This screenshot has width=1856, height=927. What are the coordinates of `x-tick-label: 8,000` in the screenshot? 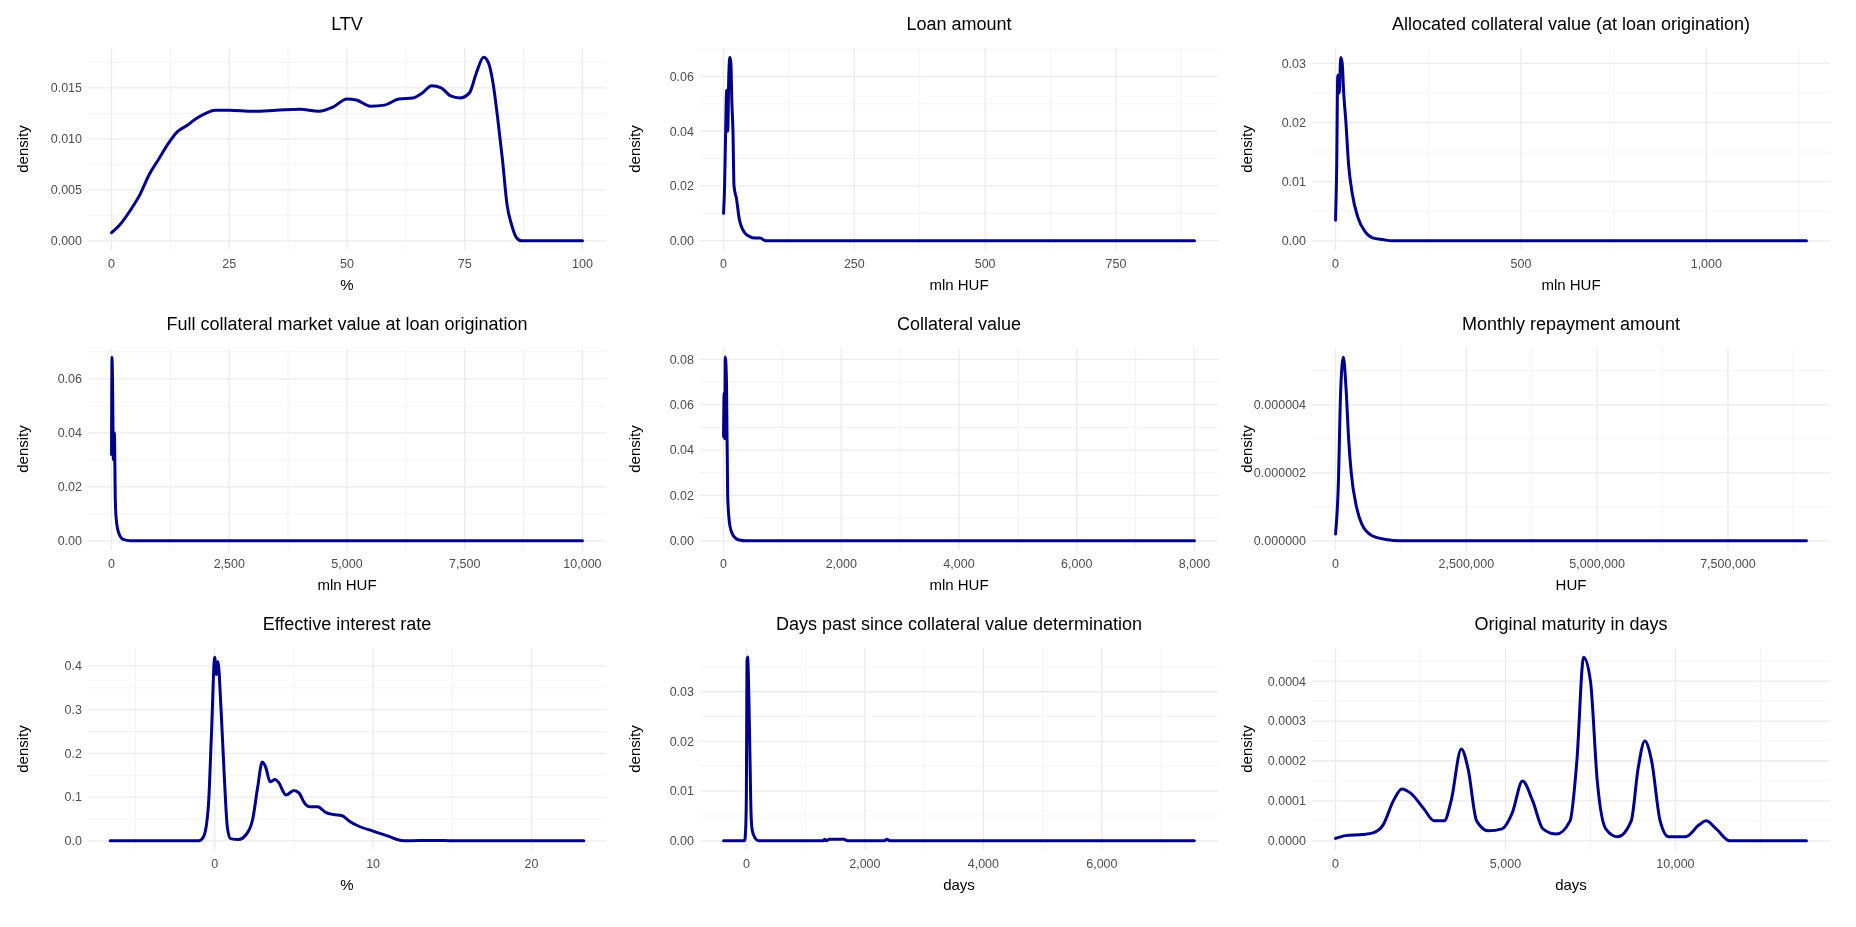 It's located at (1194, 564).